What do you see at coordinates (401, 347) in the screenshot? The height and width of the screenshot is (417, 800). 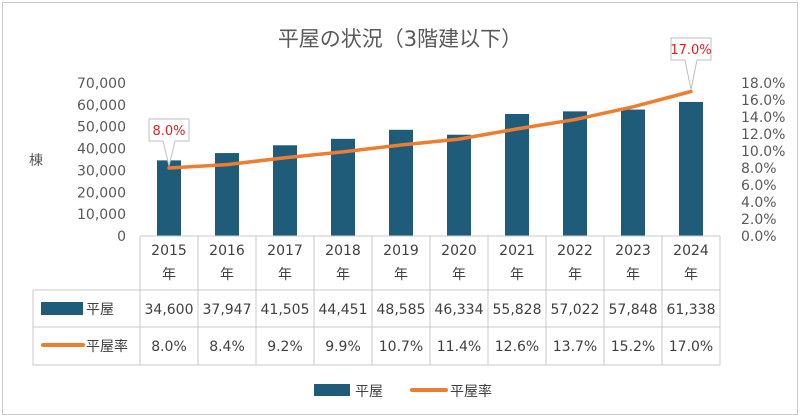 I see `line-value-label: 10.7%` at bounding box center [401, 347].